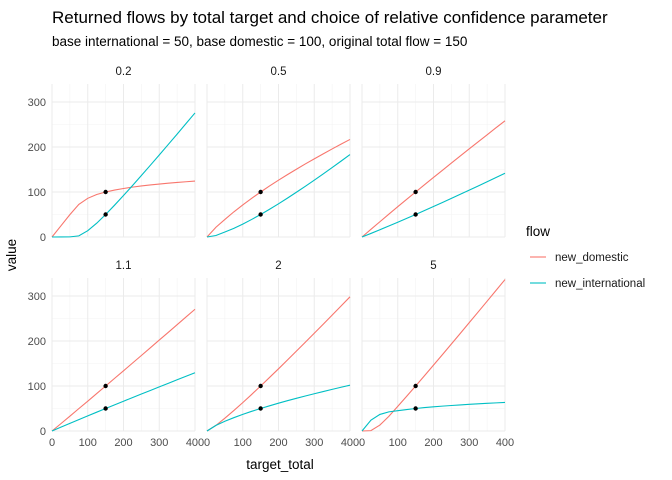  Describe the element at coordinates (592, 258) in the screenshot. I see `legend-label-new-domestic: new_domestic` at that location.